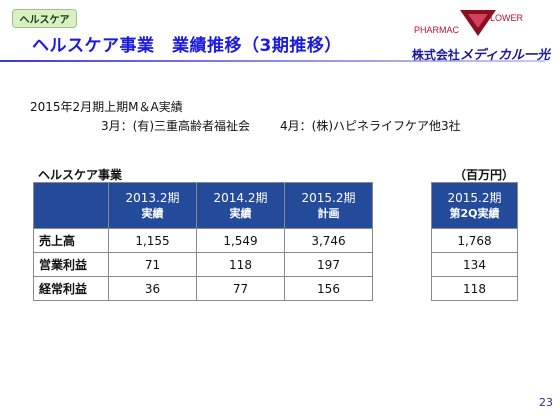  Describe the element at coordinates (504, 55) in the screenshot. I see `company-brand-name: メディカル一光` at that location.